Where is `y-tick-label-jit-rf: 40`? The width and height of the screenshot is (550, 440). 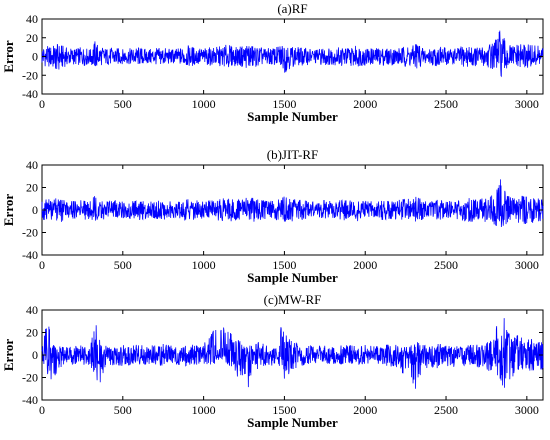 y-tick-label-jit-rf: 40 is located at coordinates (32, 165).